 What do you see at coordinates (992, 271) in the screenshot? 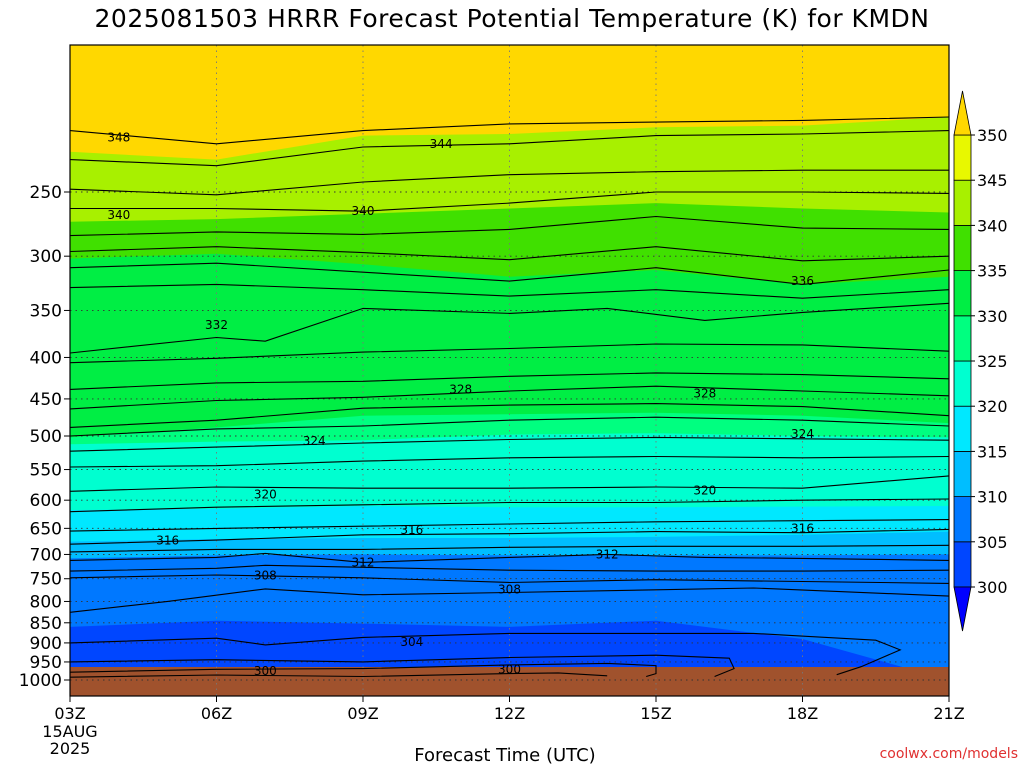
I see `colorbar-label: 335` at bounding box center [992, 271].